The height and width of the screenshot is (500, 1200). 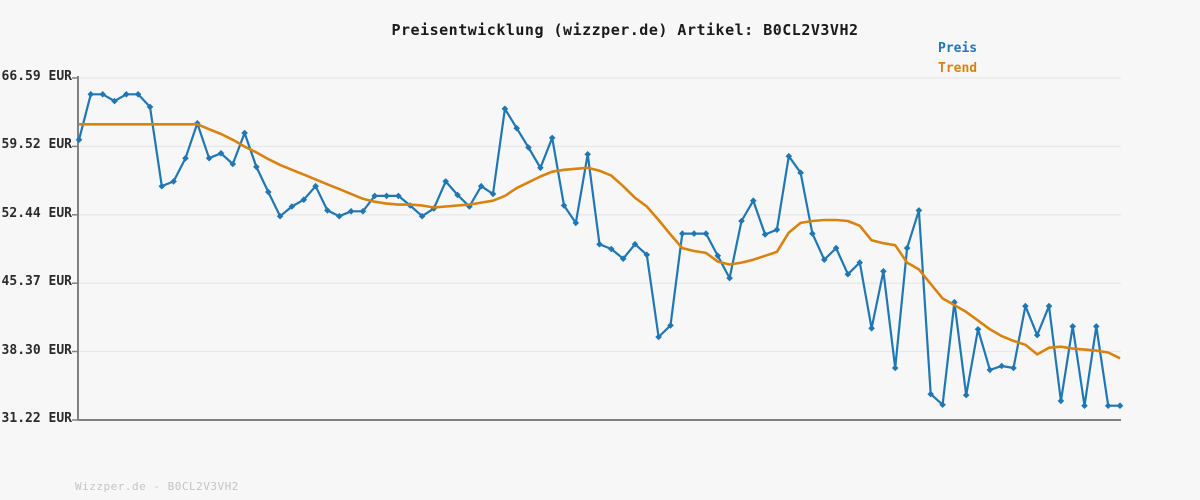 I want to click on legend-item-preis: Preis, so click(x=958, y=48).